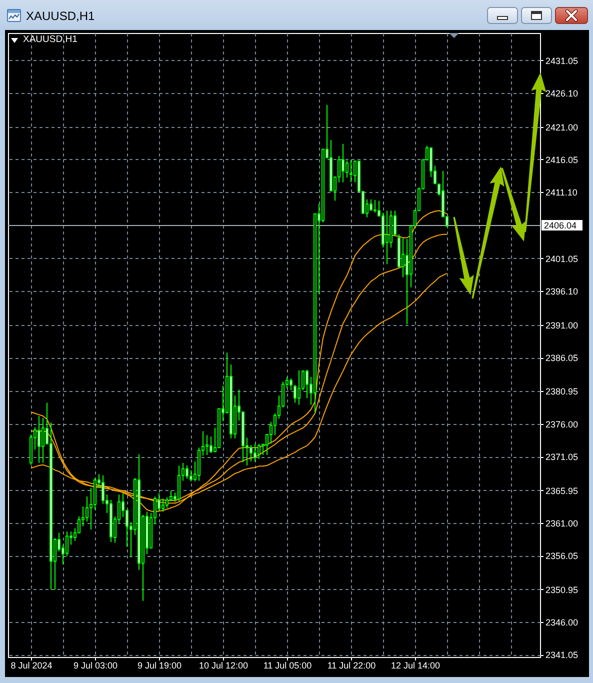 The height and width of the screenshot is (683, 593). What do you see at coordinates (223, 665) in the screenshot?
I see `x-tick-label: 10 Jul 12:00` at bounding box center [223, 665].